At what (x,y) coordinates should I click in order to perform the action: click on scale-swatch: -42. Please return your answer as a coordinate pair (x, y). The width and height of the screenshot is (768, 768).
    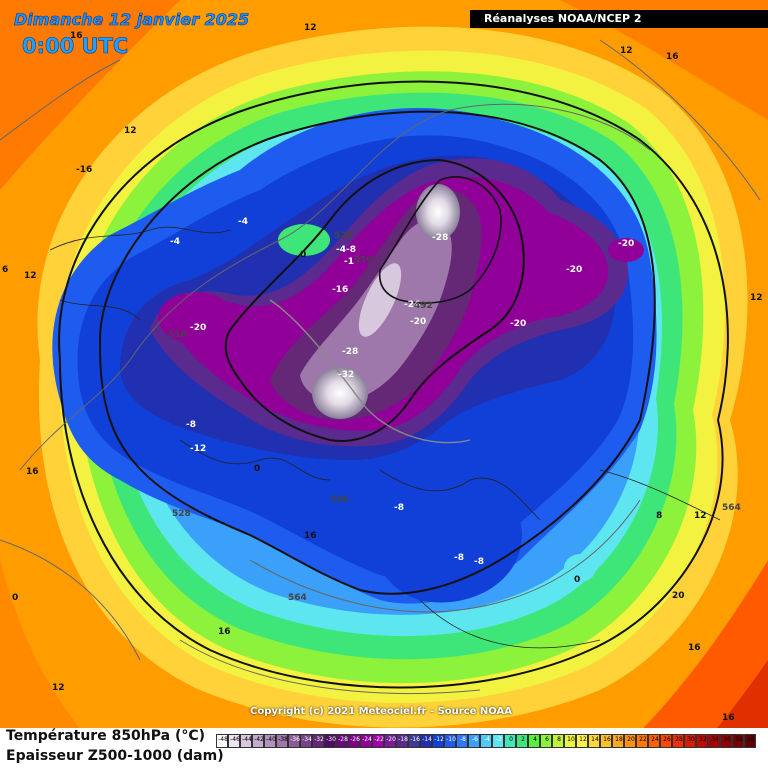
    Looking at the image, I should click on (258, 741).